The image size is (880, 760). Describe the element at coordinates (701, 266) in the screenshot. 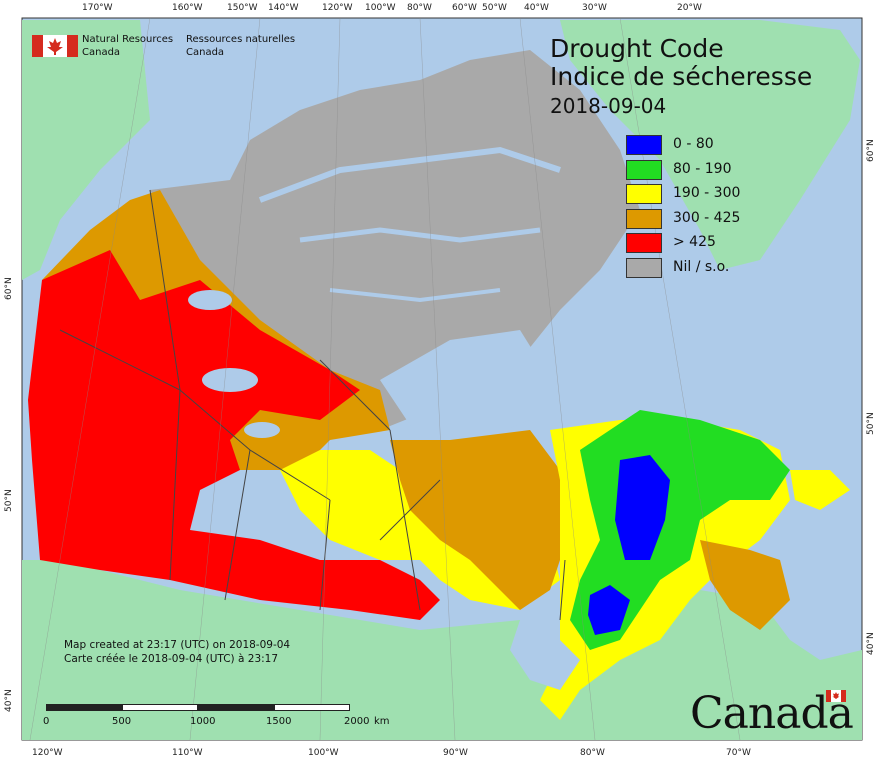

I see `legend-label: Nil / s.o.` at that location.